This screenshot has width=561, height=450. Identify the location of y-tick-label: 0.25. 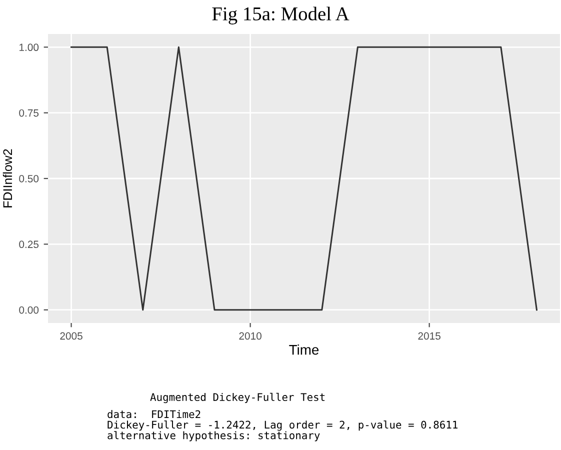
(29, 244).